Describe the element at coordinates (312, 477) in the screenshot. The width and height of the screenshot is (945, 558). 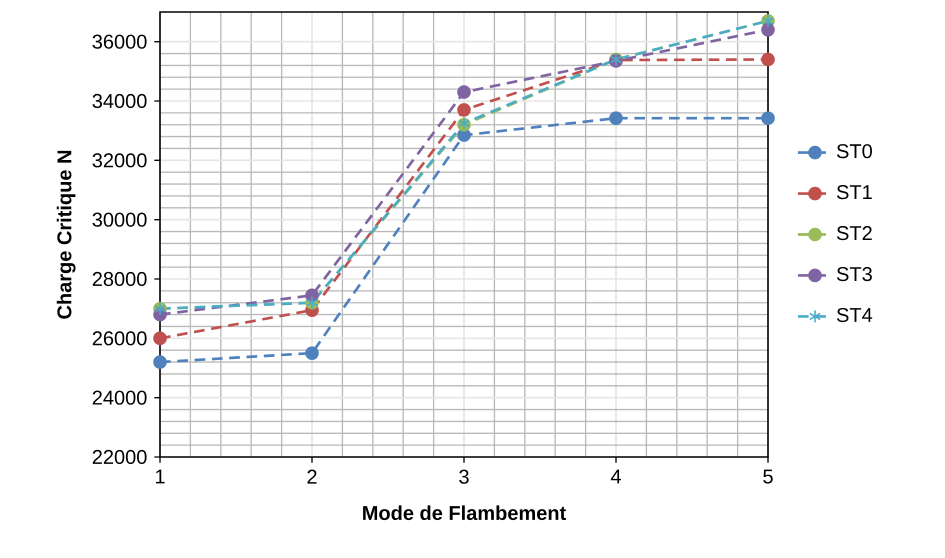
I see `x-tick-label: 2` at that location.